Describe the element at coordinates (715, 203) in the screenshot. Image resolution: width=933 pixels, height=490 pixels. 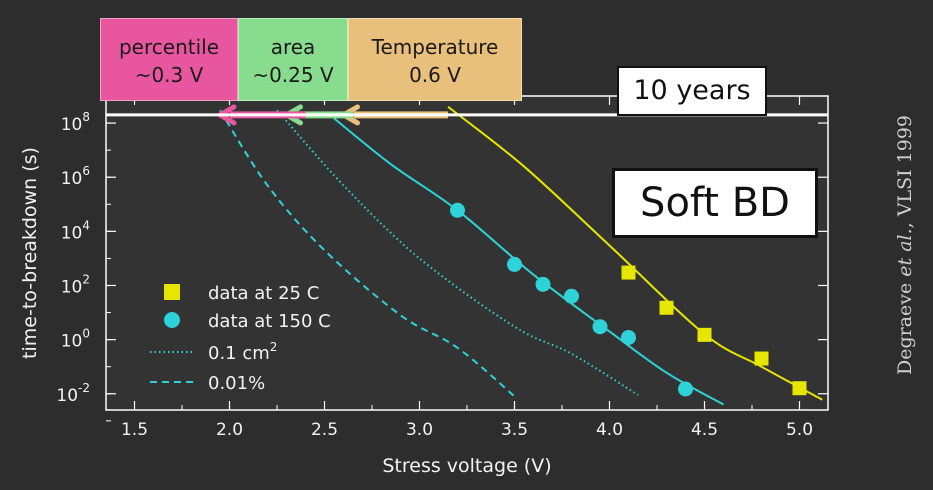
I see `soft-bd-label: Soft BD` at that location.